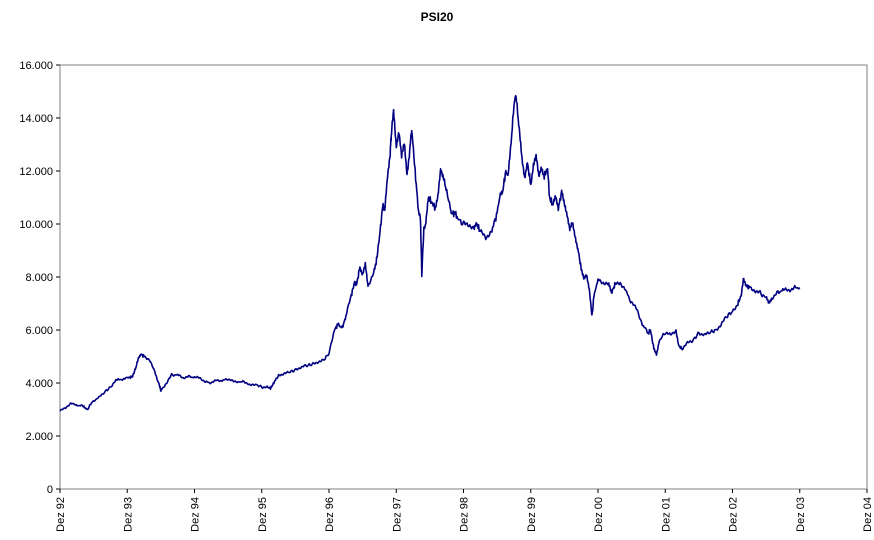 The image size is (874, 540). I want to click on x-tick-label: Dez 02, so click(734, 514).